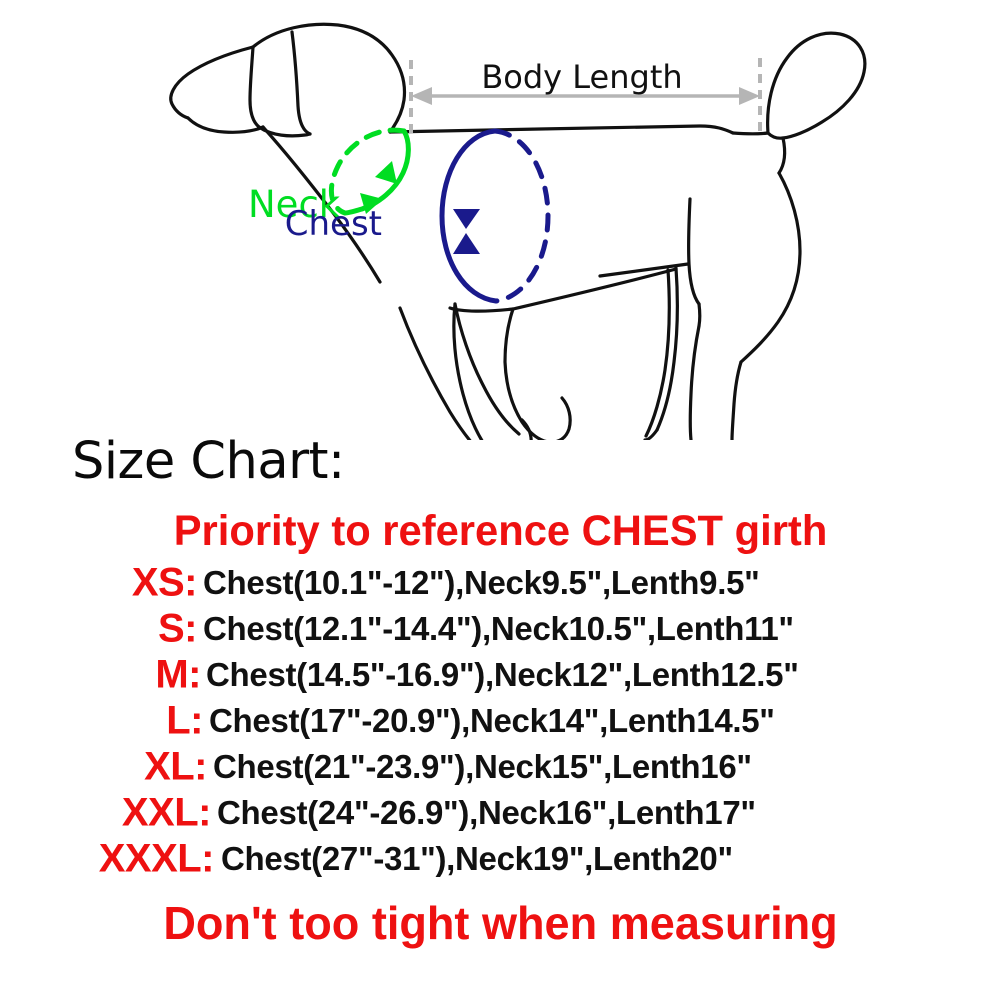 The width and height of the screenshot is (1001, 1001). I want to click on size-details: Chest(21"-23.9"),Neck15",Lenth16", so click(482, 766).